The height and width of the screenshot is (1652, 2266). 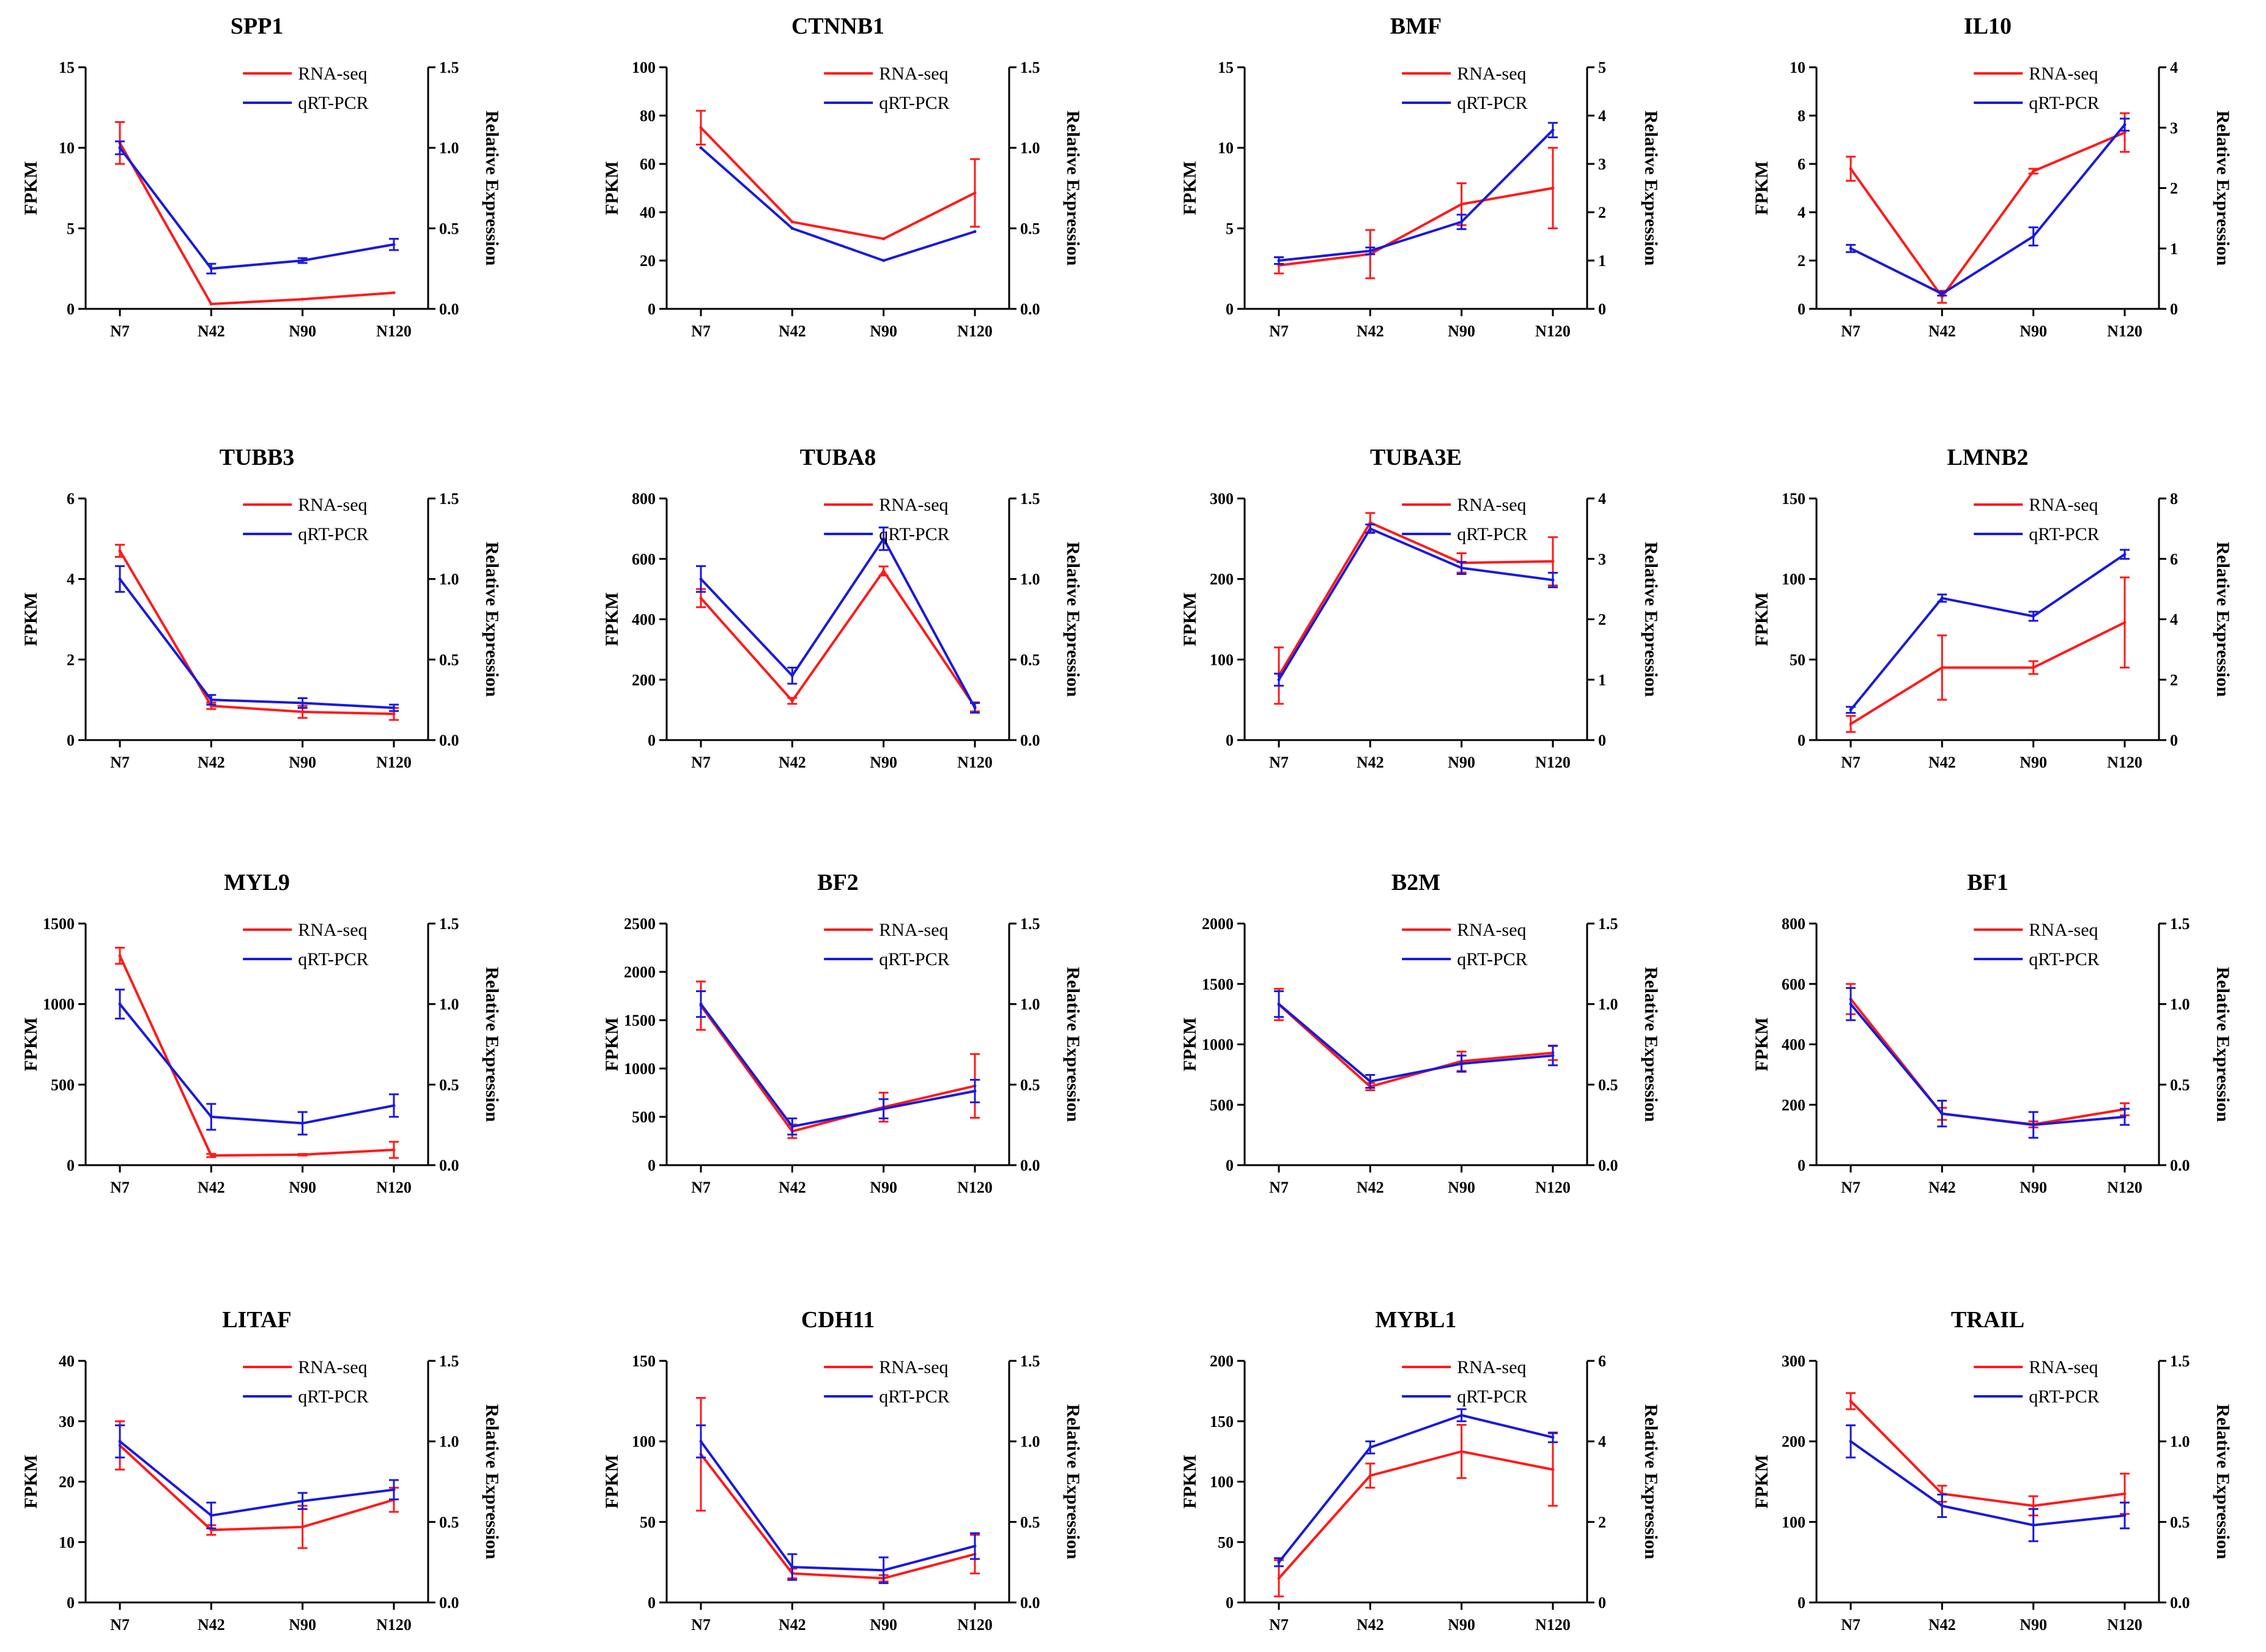 I want to click on left-tick-label: 40, so click(x=67, y=1361).